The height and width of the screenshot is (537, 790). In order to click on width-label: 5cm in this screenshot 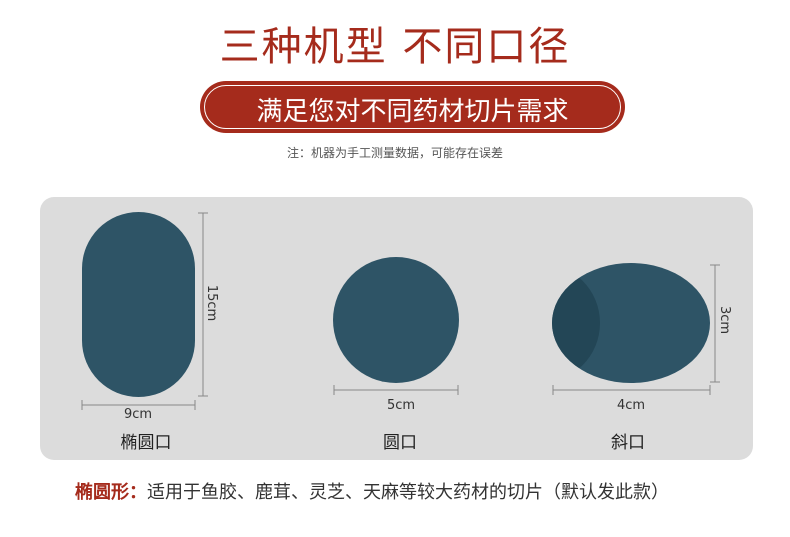, I will do `click(401, 405)`.